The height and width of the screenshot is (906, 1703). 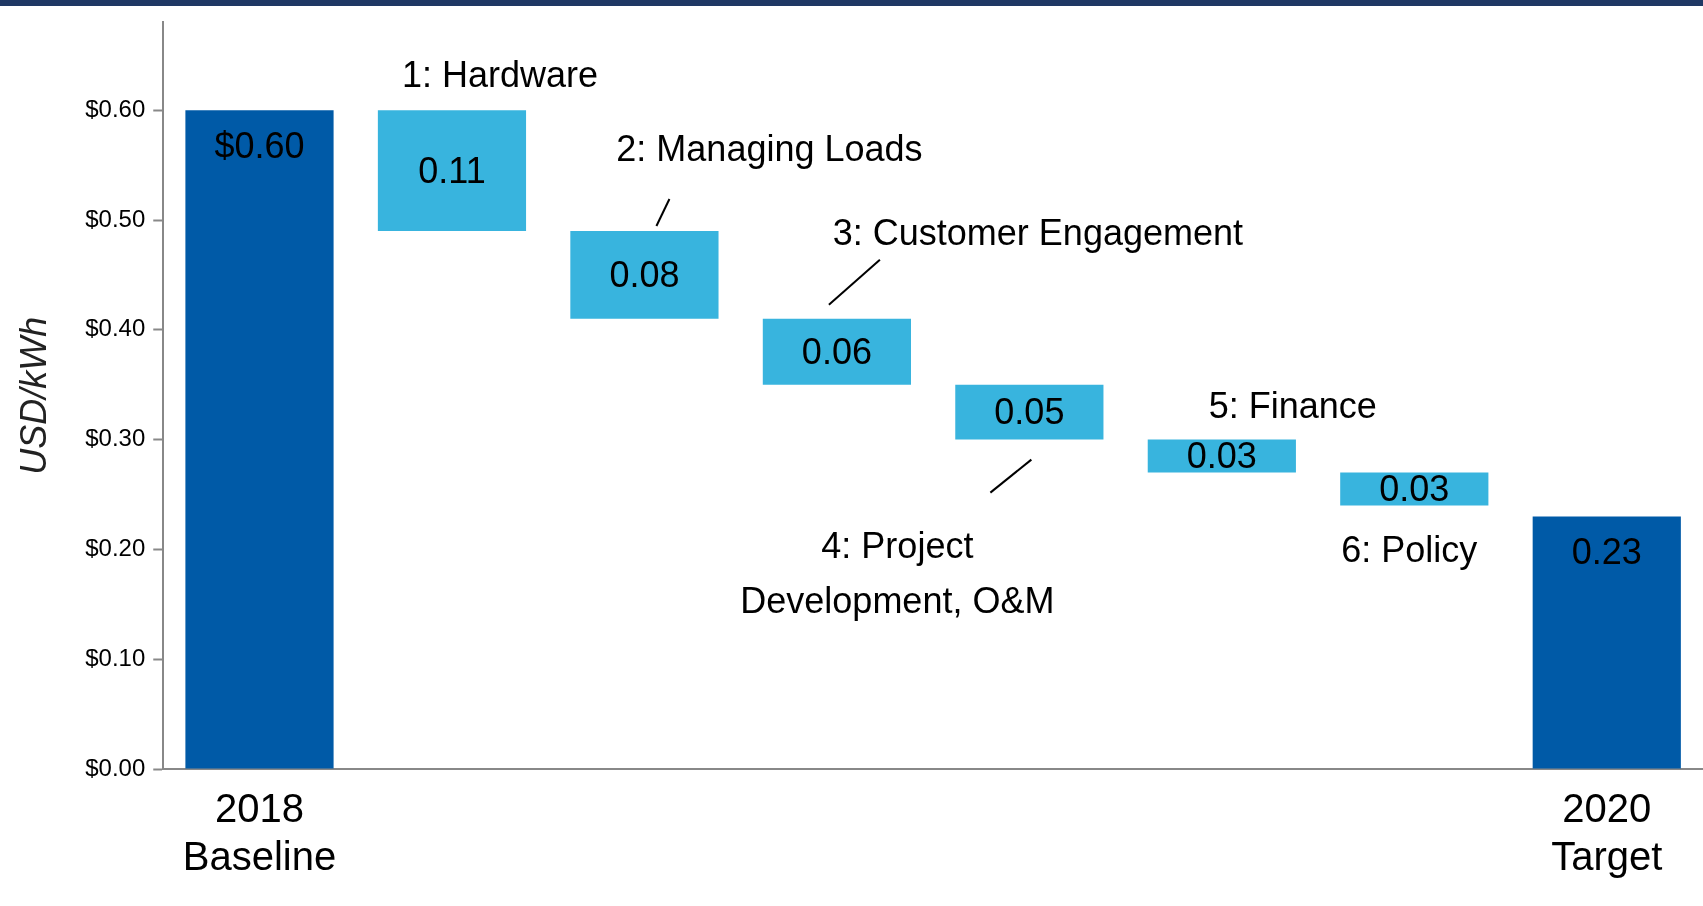 I want to click on y-axis-title: USD/kWh, so click(x=33, y=395).